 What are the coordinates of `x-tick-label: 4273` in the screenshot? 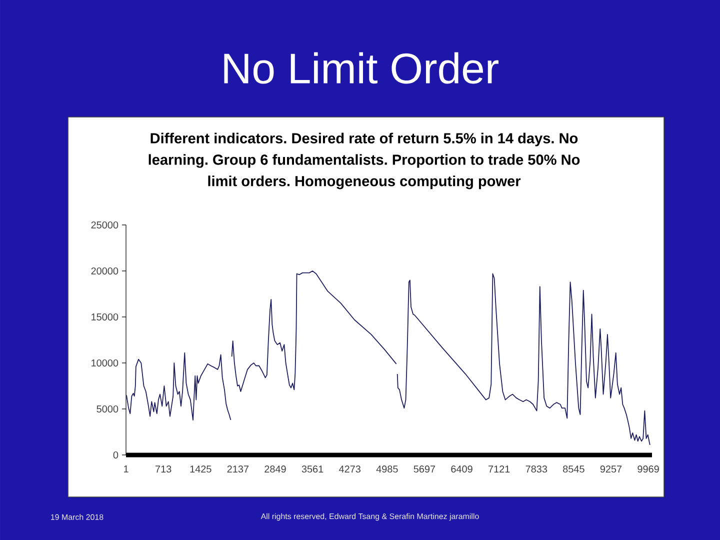 It's located at (349, 469).